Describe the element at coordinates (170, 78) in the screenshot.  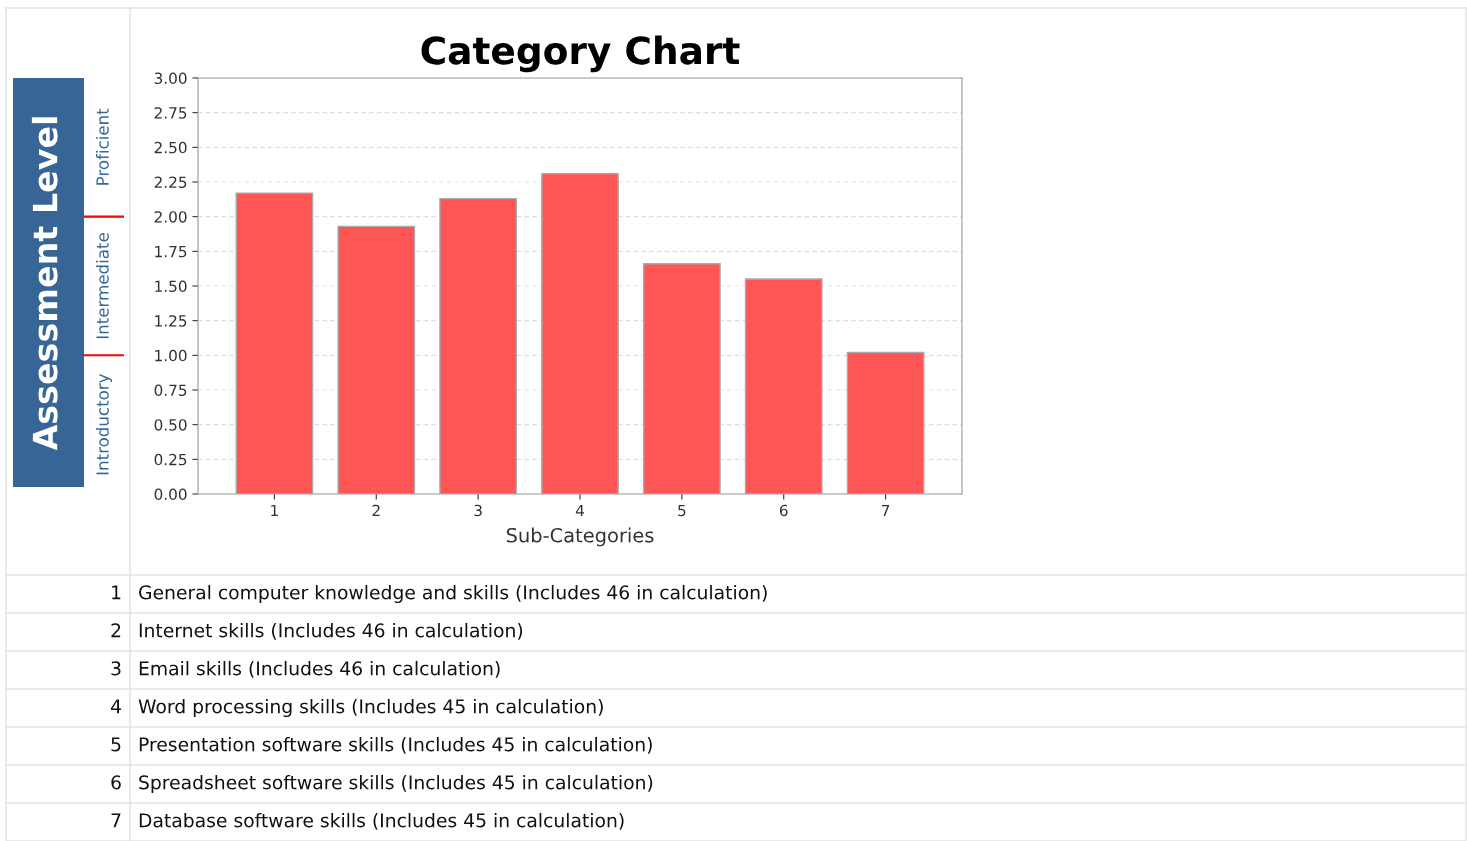
I see `y-tick-label: 3.00` at that location.